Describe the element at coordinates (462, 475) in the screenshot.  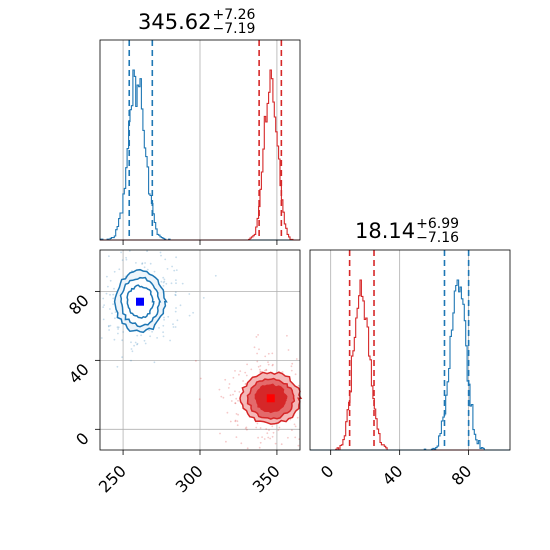
I see `x-tick-label: 80` at that location.